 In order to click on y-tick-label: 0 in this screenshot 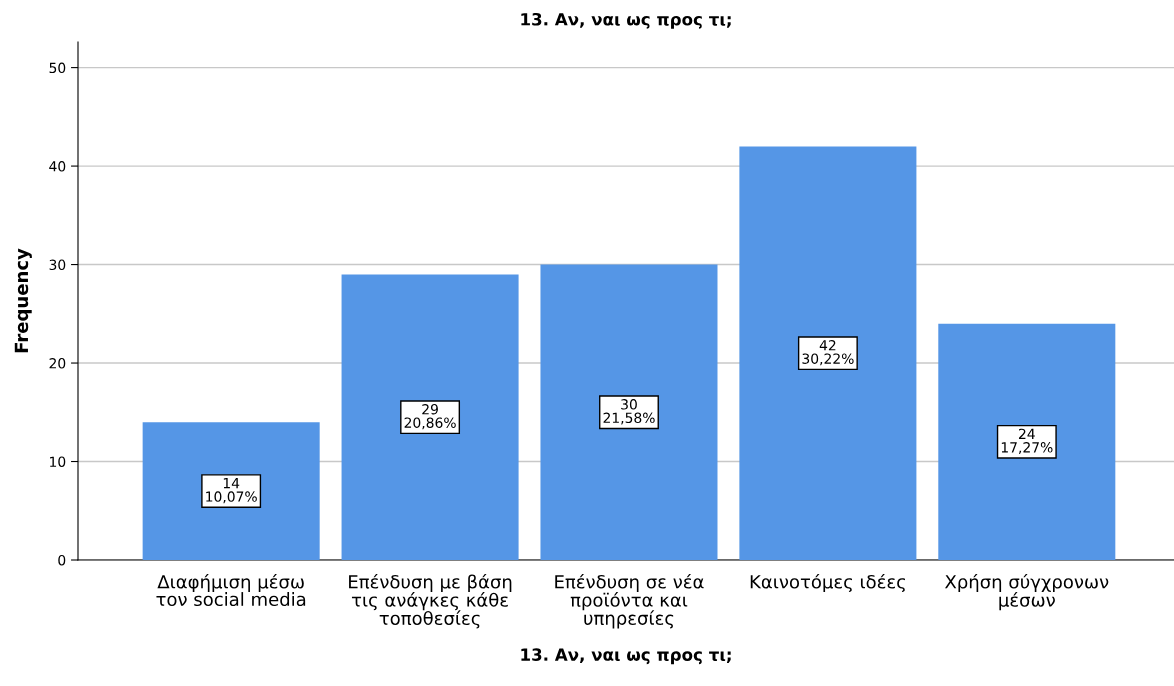, I will do `click(62, 560)`.